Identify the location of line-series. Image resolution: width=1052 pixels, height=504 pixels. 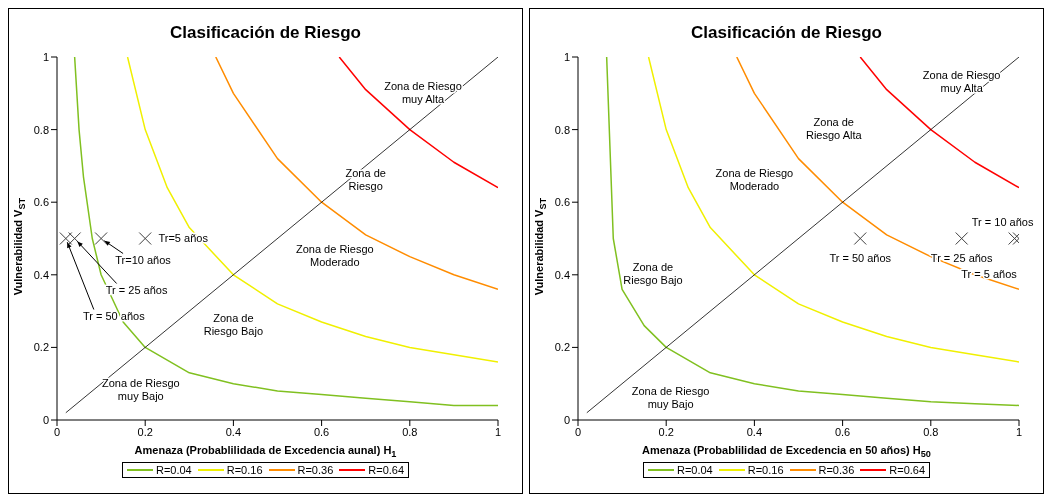
(356, 174).